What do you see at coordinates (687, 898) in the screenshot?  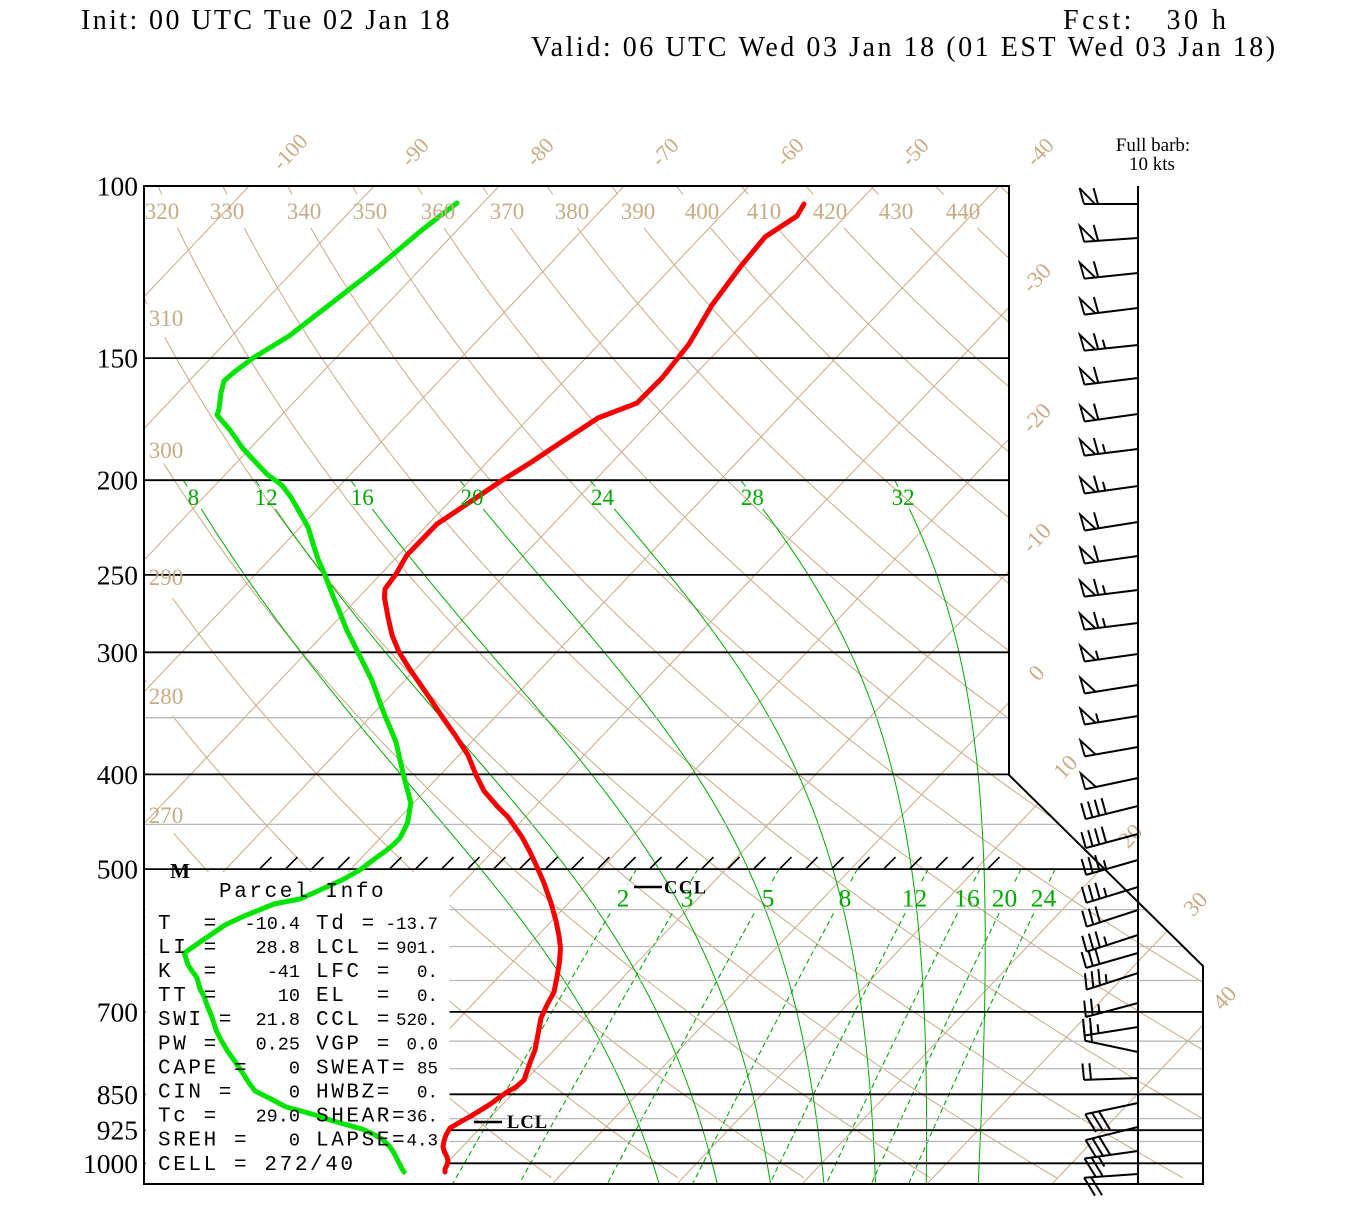 I see `svg-text: 3` at bounding box center [687, 898].